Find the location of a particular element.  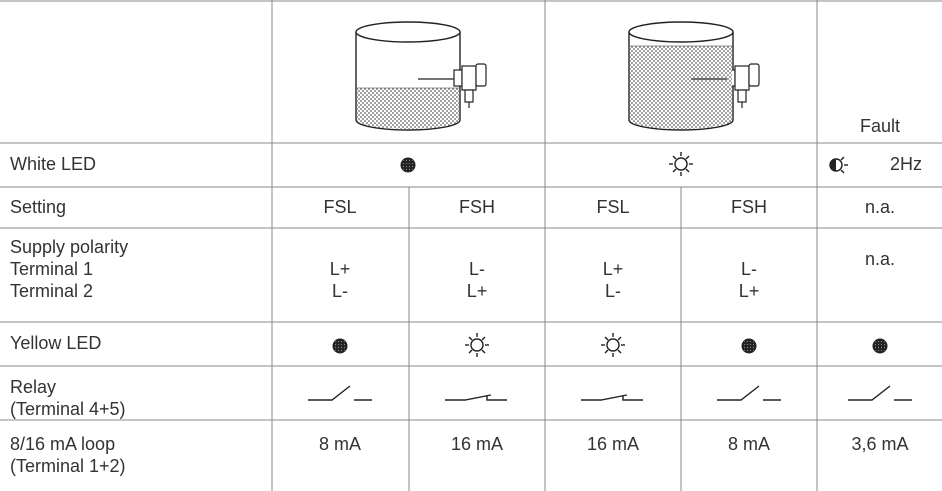

row-label: Supply polarity is located at coordinates (69, 247).